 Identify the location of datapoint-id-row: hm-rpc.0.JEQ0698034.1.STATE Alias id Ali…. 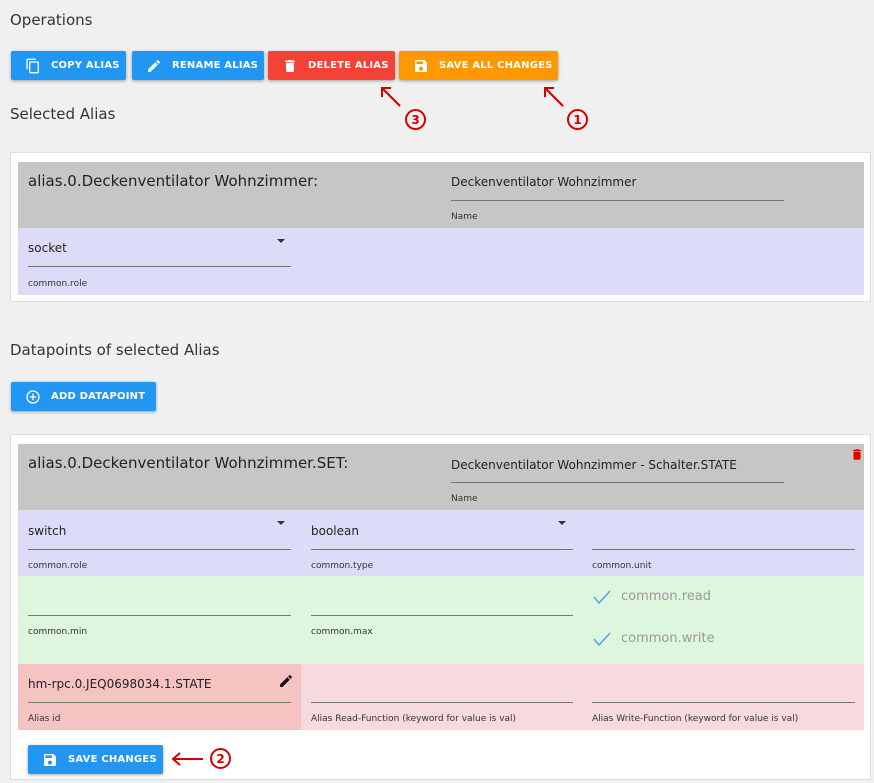
(441, 697).